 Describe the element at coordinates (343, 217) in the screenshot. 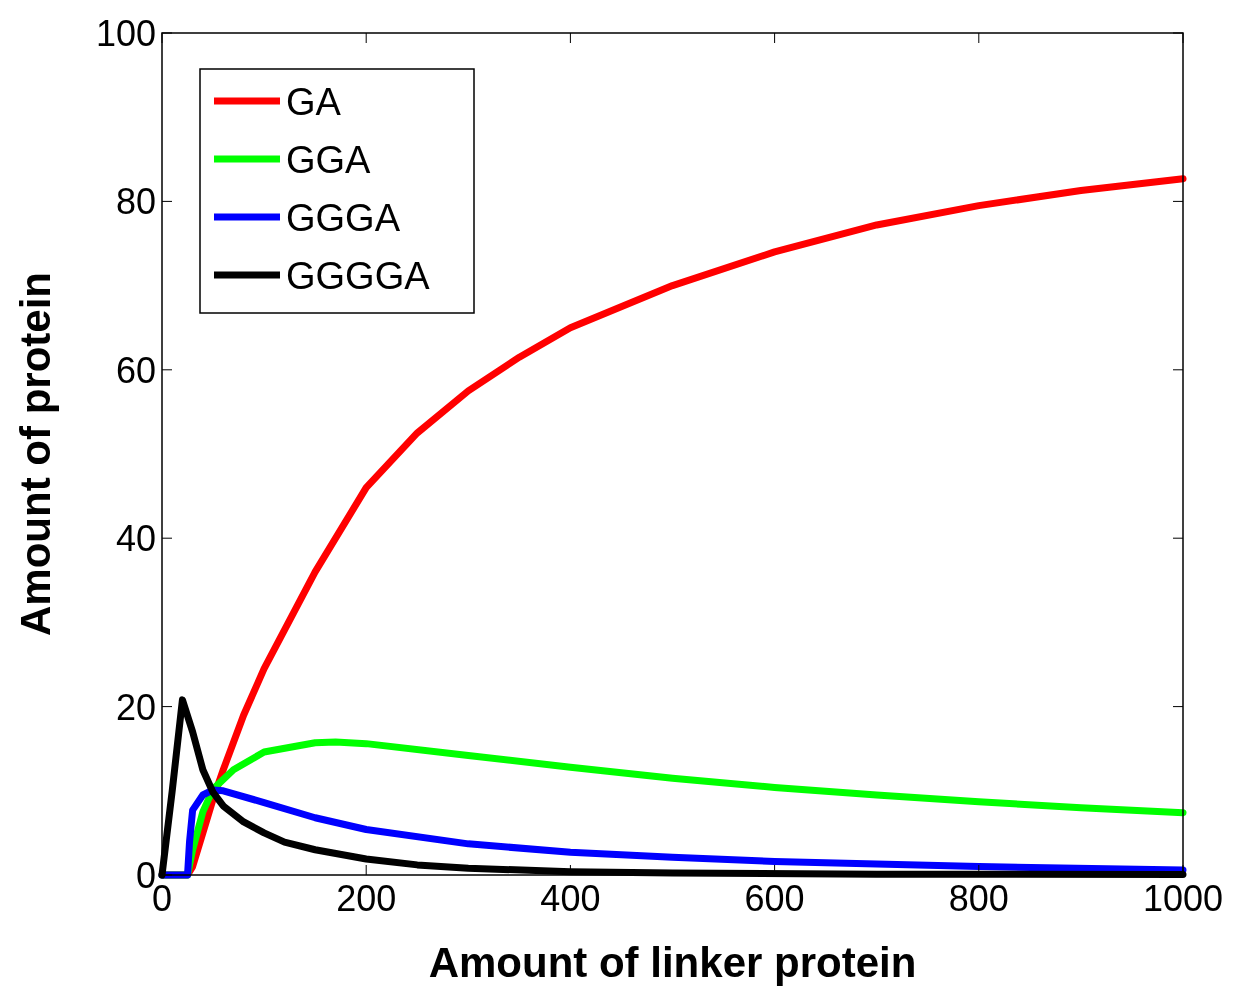

I see `legend-label: GGGA` at that location.